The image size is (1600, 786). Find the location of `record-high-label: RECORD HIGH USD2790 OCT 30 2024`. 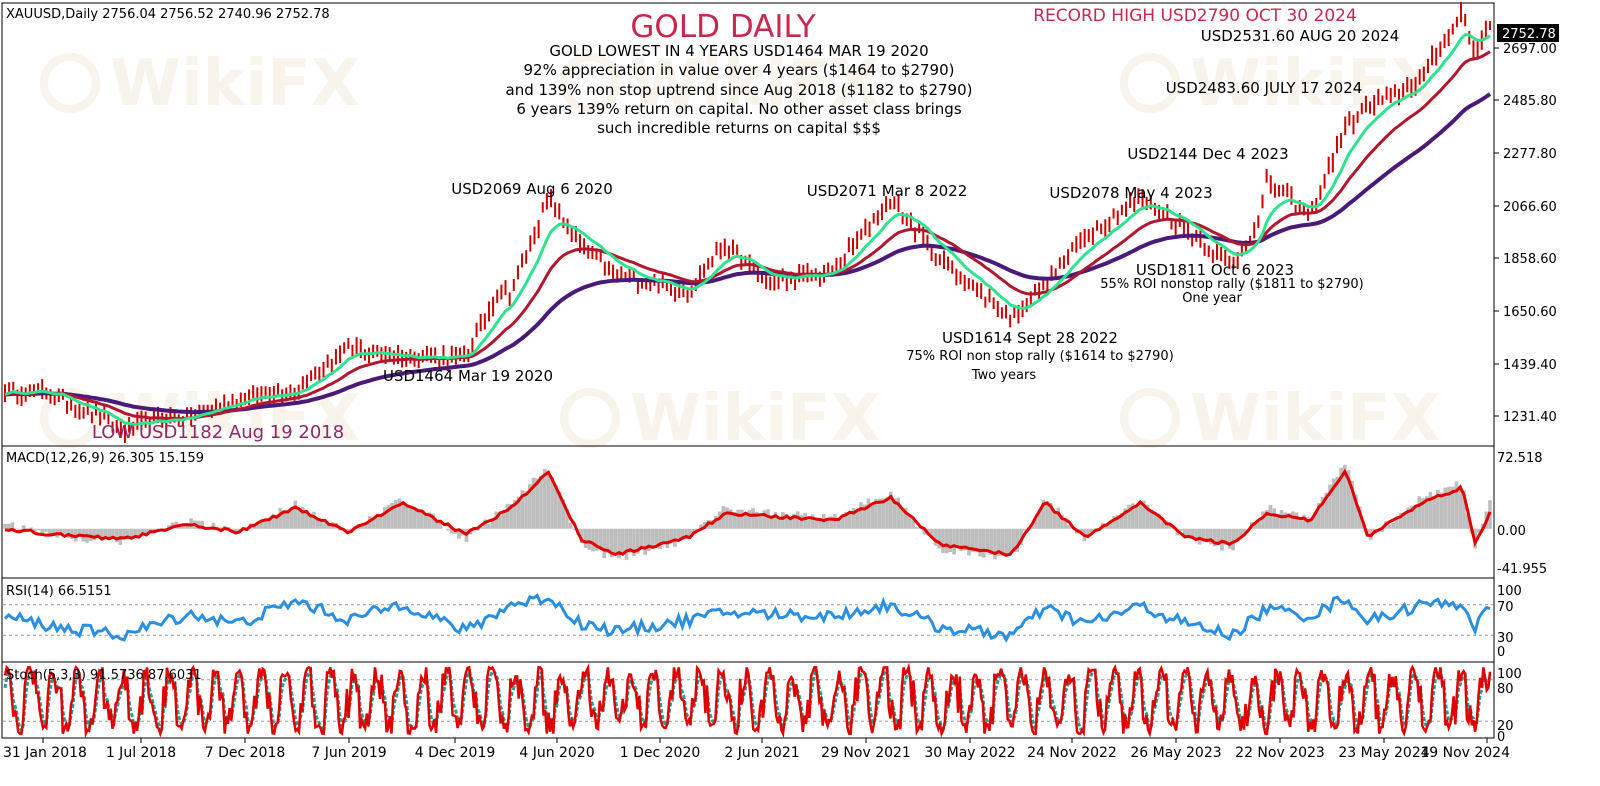

record-high-label: RECORD HIGH USD2790 OCT 30 2024 is located at coordinates (1195, 16).